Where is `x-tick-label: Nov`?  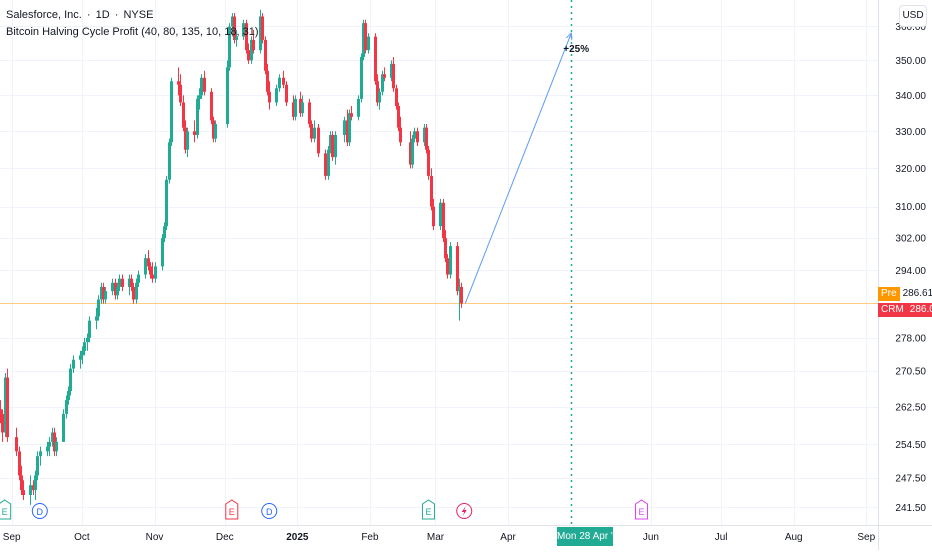
x-tick-label: Nov is located at coordinates (155, 537).